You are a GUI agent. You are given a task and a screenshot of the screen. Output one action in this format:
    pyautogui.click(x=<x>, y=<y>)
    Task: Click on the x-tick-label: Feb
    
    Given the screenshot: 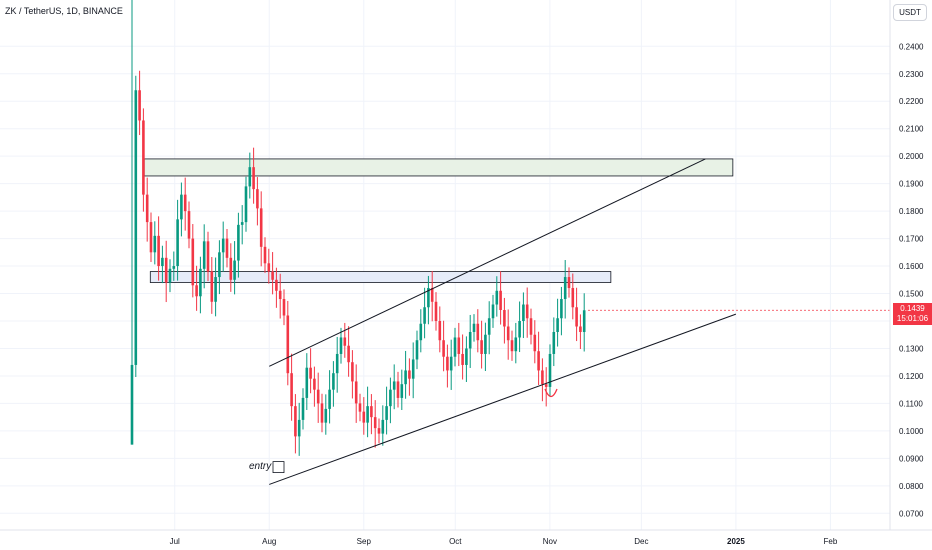 What is the action you would take?
    pyautogui.click(x=831, y=541)
    